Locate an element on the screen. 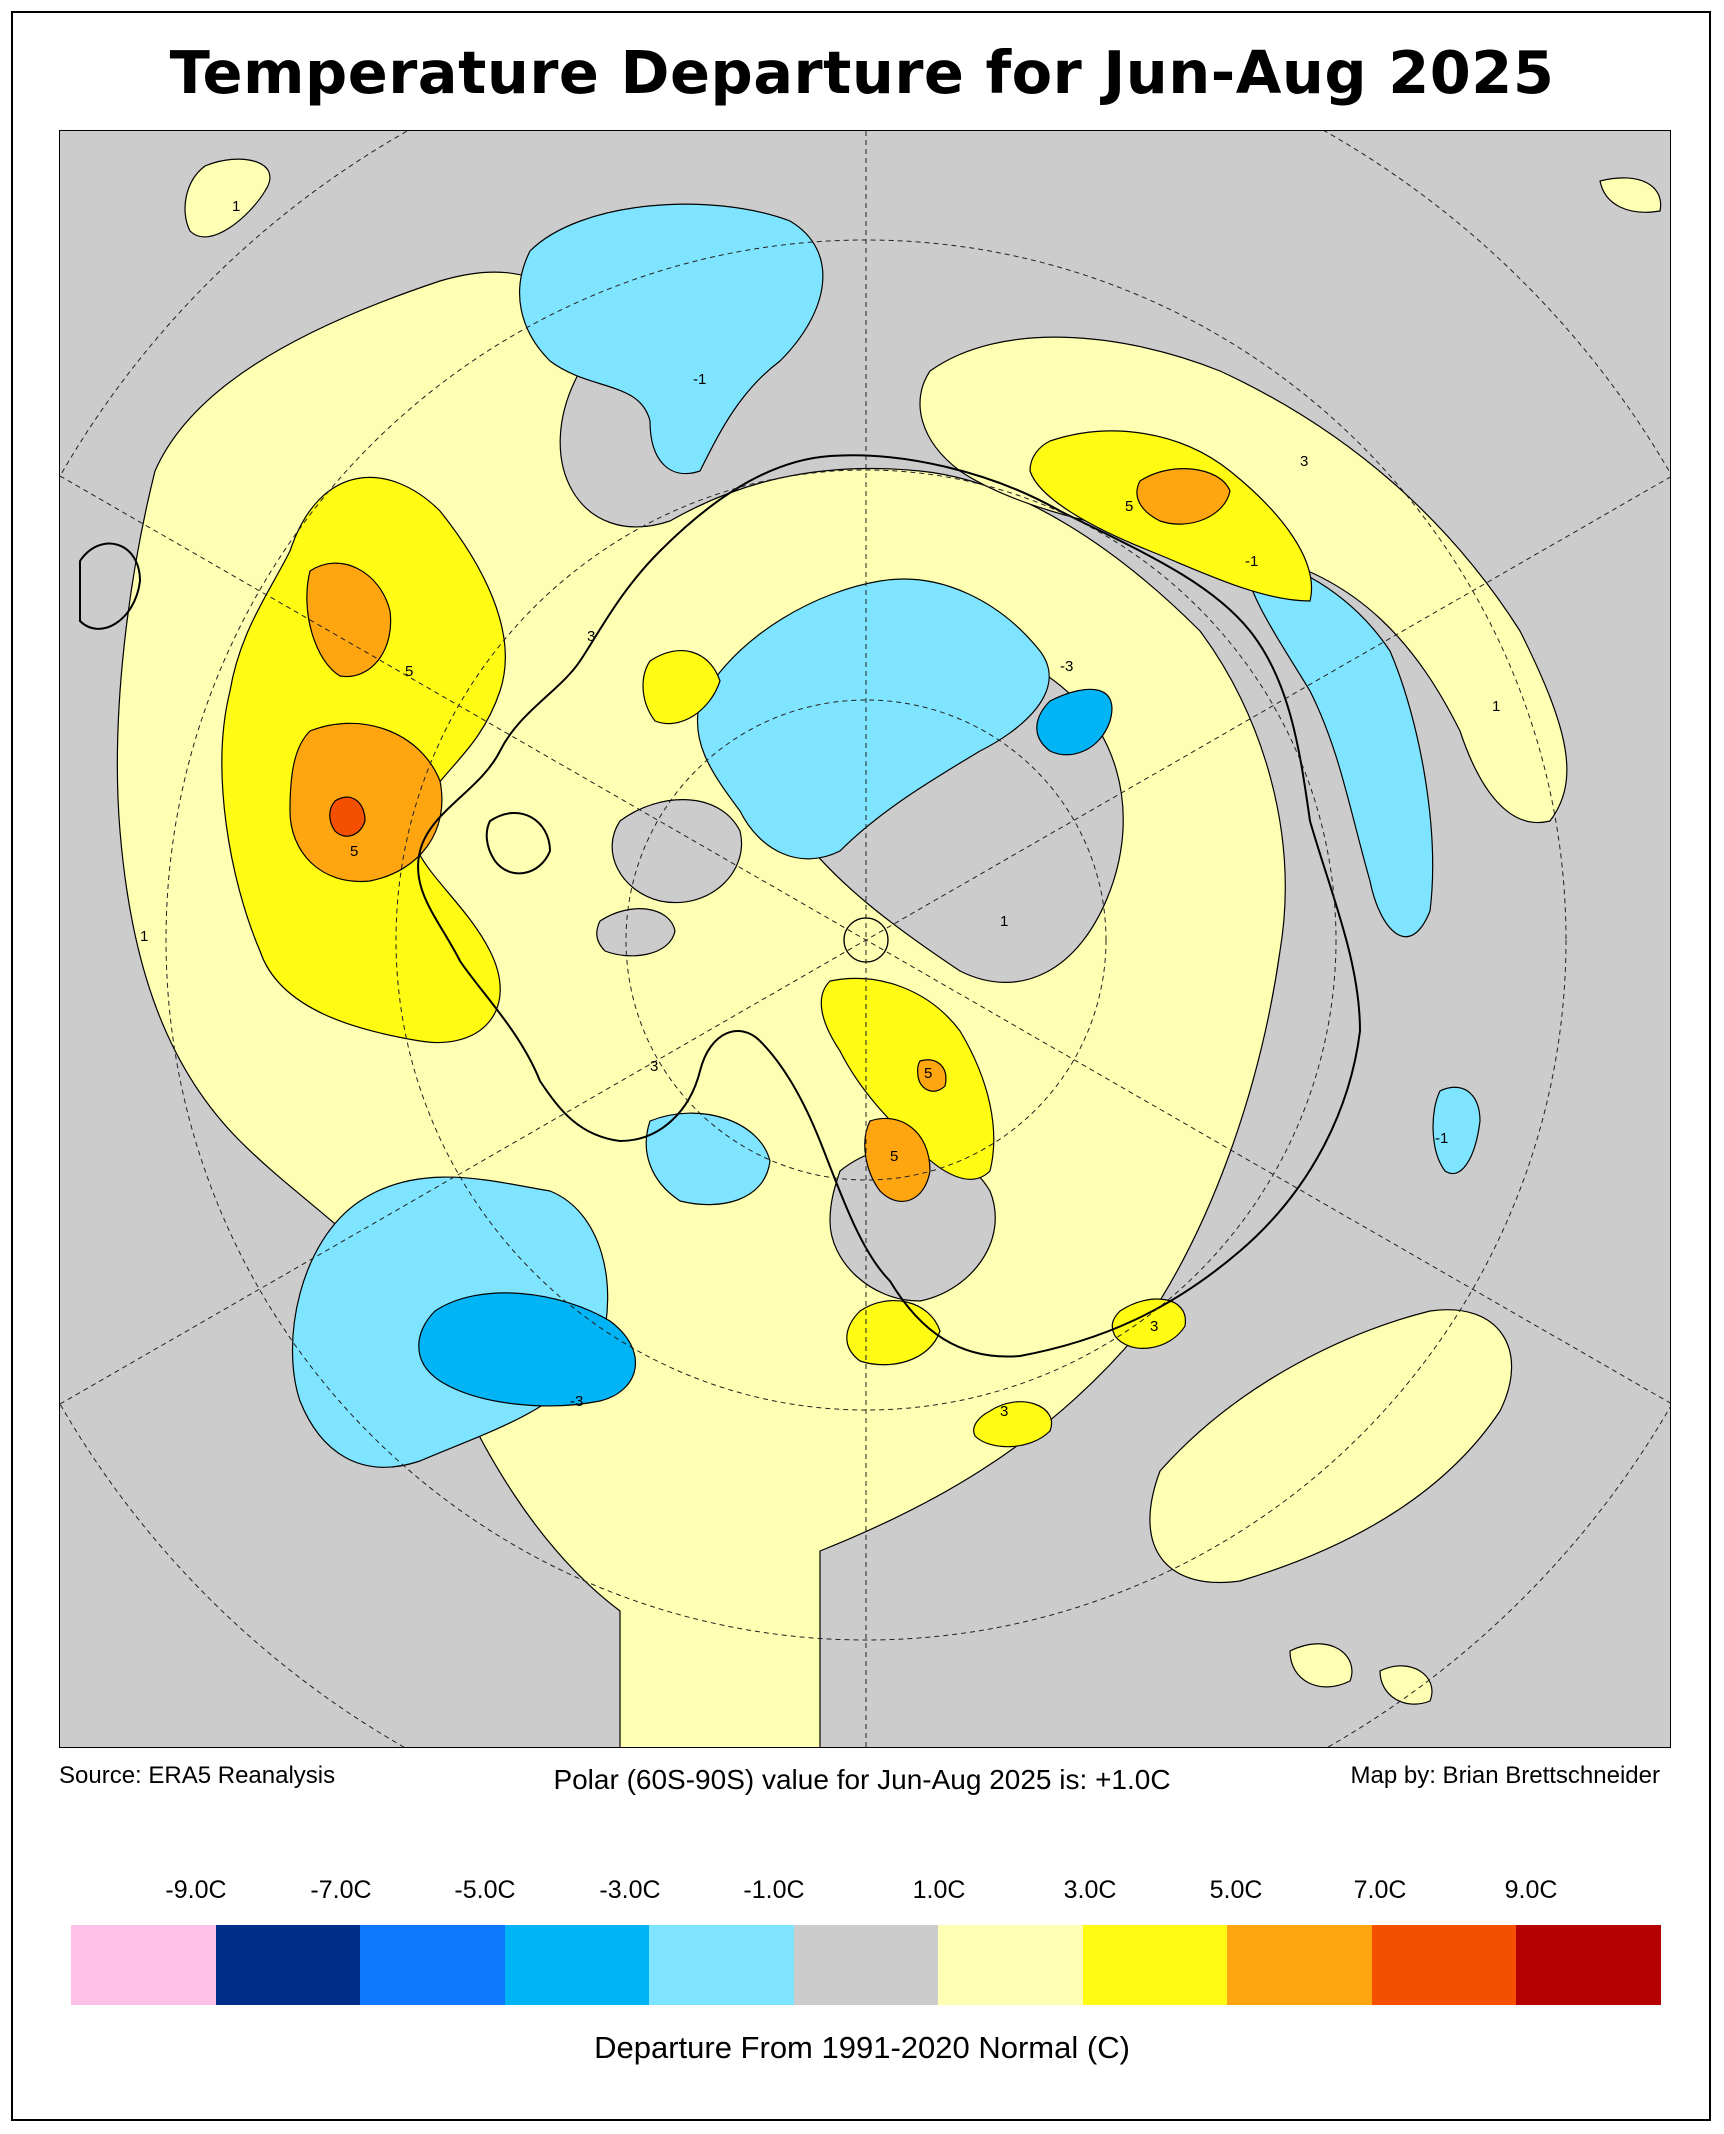 The height and width of the screenshot is (2134, 1724). legend-tick-label: 9.0C is located at coordinates (1531, 1890).